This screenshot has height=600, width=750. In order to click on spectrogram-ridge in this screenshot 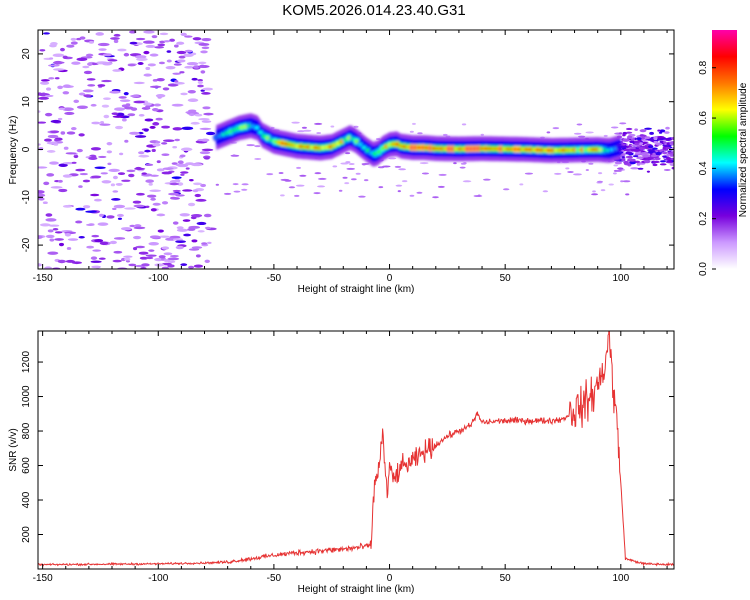, I will do `click(417, 140)`.